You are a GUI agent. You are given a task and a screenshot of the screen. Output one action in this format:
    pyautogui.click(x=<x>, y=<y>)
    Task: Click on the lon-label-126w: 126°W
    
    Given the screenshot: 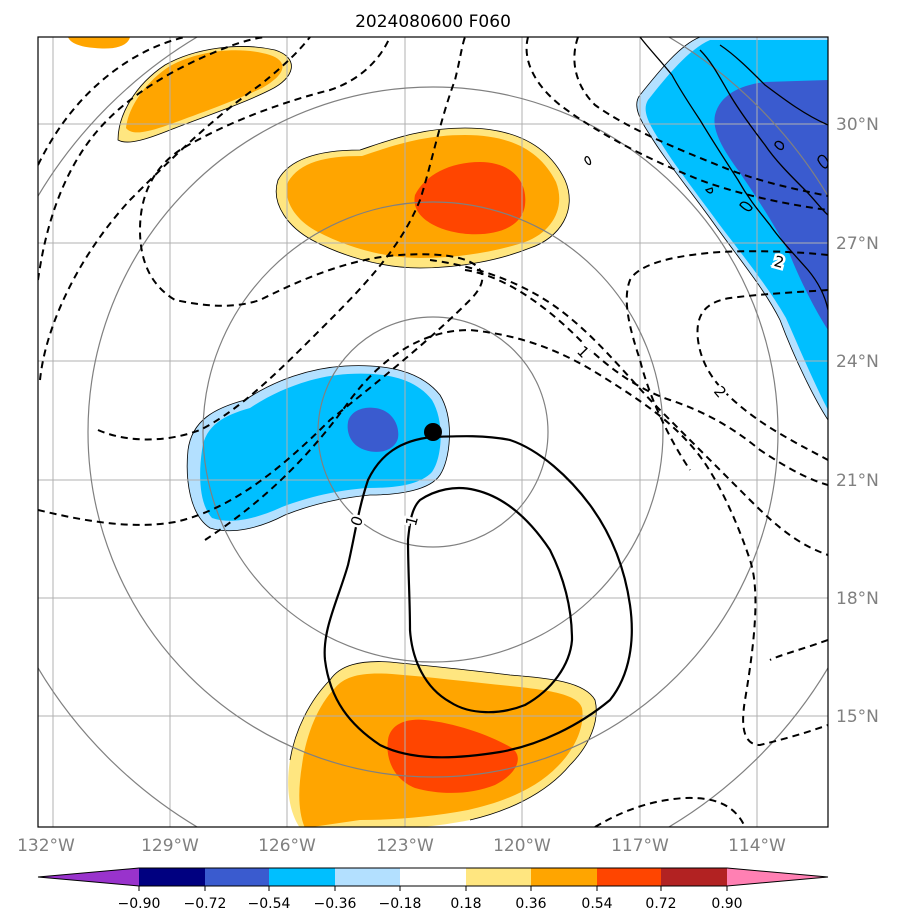 What is the action you would take?
    pyautogui.click(x=287, y=846)
    